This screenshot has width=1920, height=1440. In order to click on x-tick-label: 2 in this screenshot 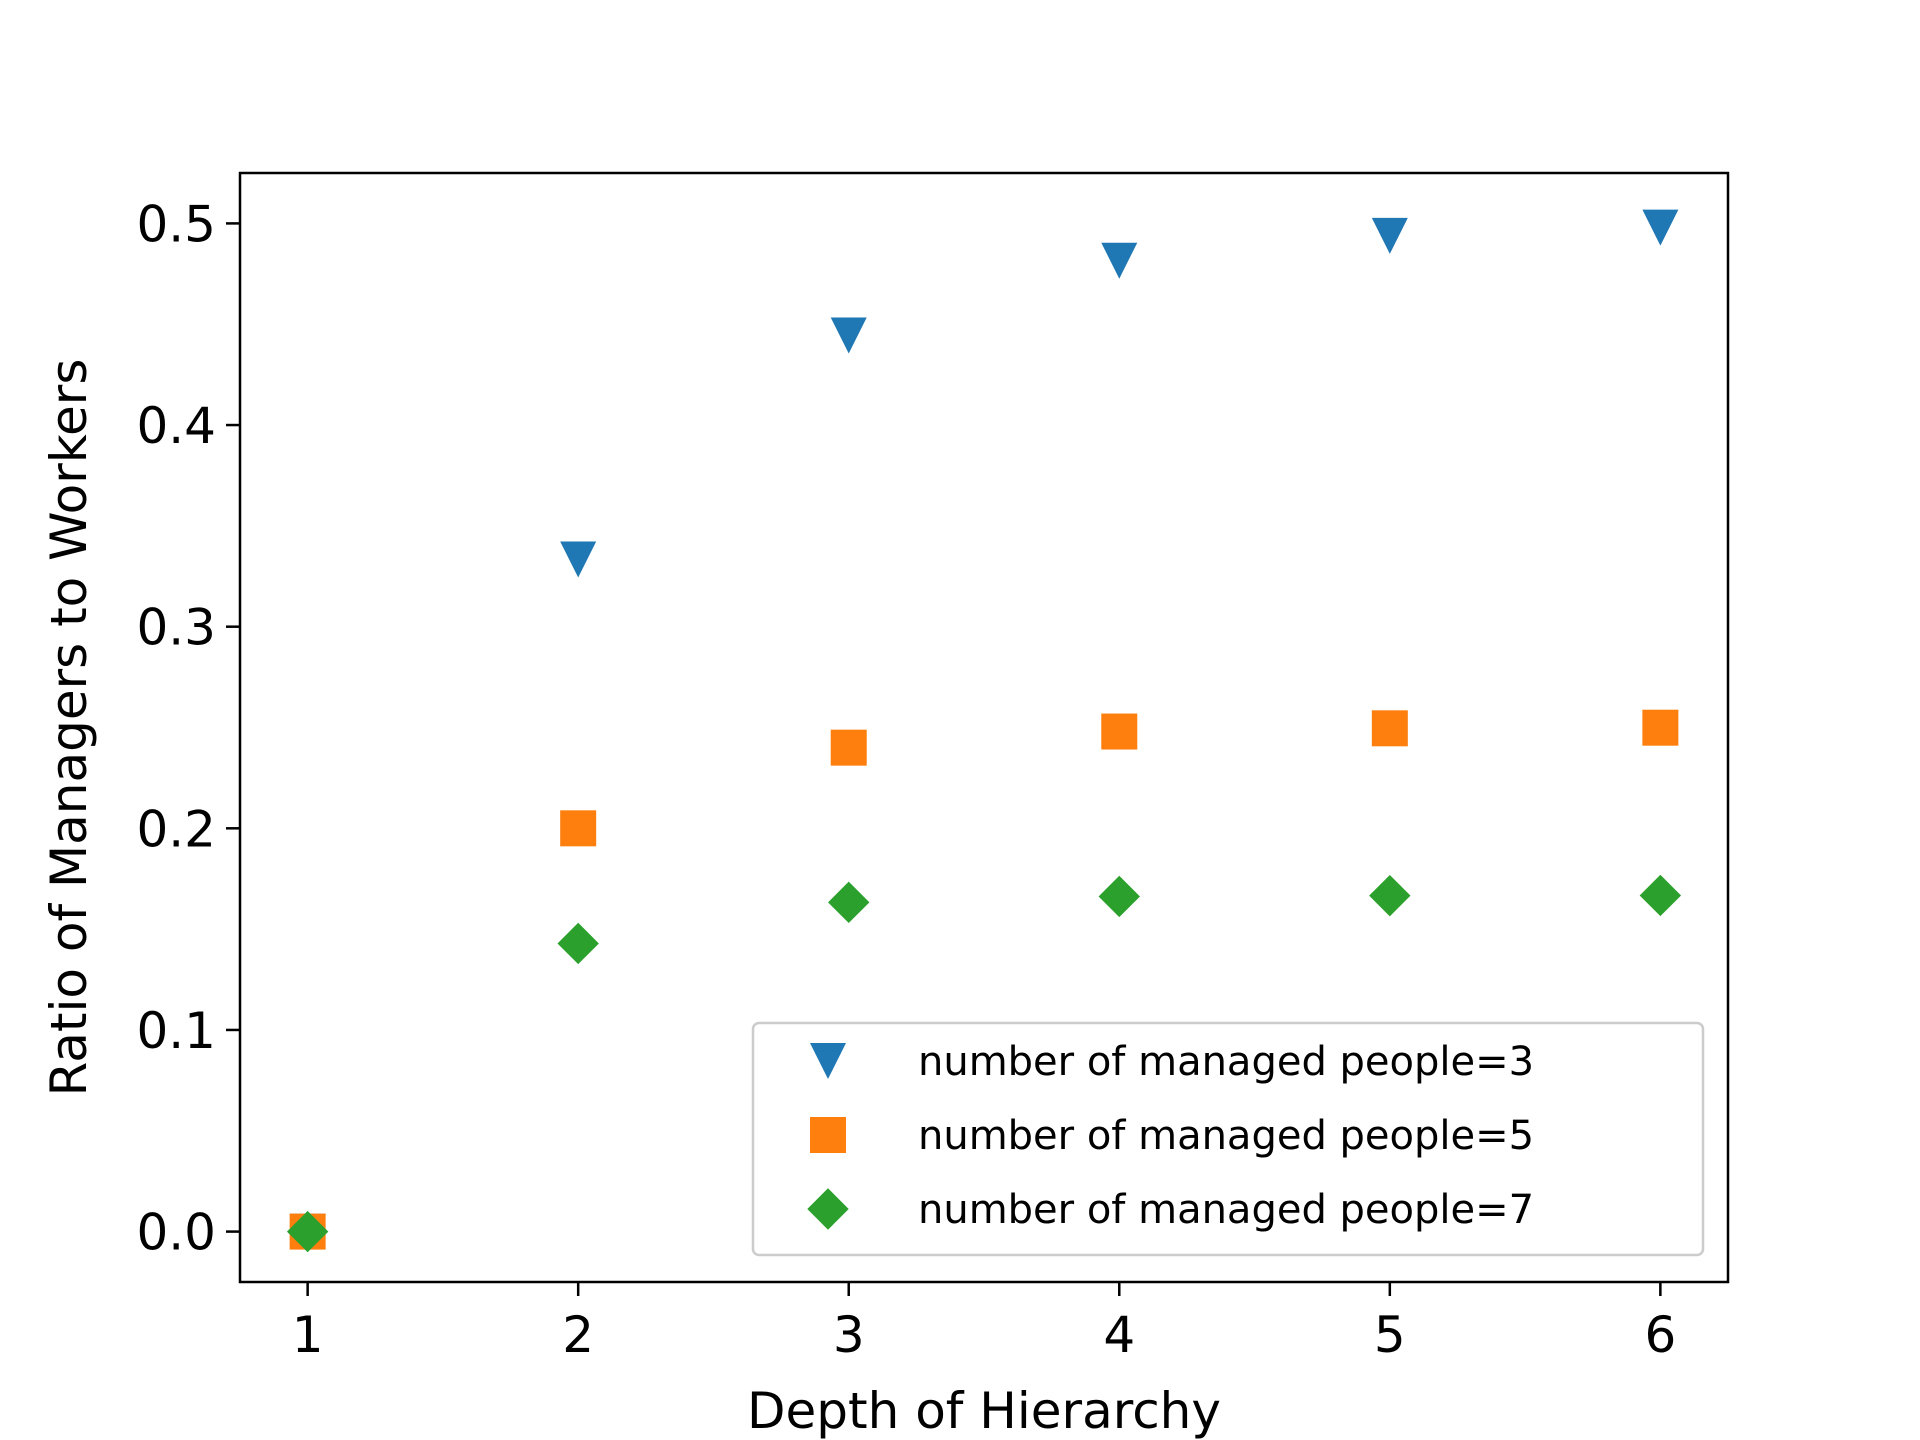, I will do `click(578, 1335)`.